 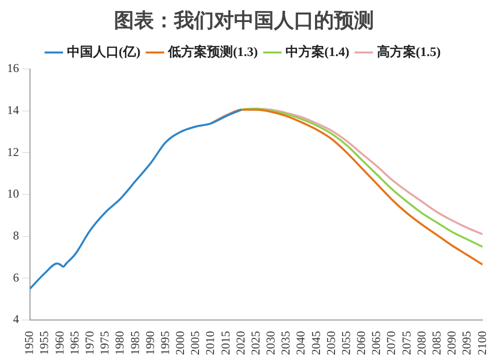 What do you see at coordinates (103, 51) in the screenshot?
I see `legend-label: 中国人口(亿)` at bounding box center [103, 51].